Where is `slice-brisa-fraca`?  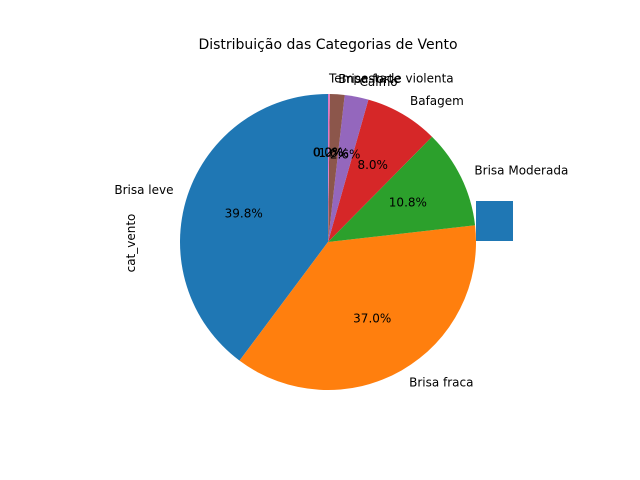
slice-brisa-fraca is located at coordinates (358, 308).